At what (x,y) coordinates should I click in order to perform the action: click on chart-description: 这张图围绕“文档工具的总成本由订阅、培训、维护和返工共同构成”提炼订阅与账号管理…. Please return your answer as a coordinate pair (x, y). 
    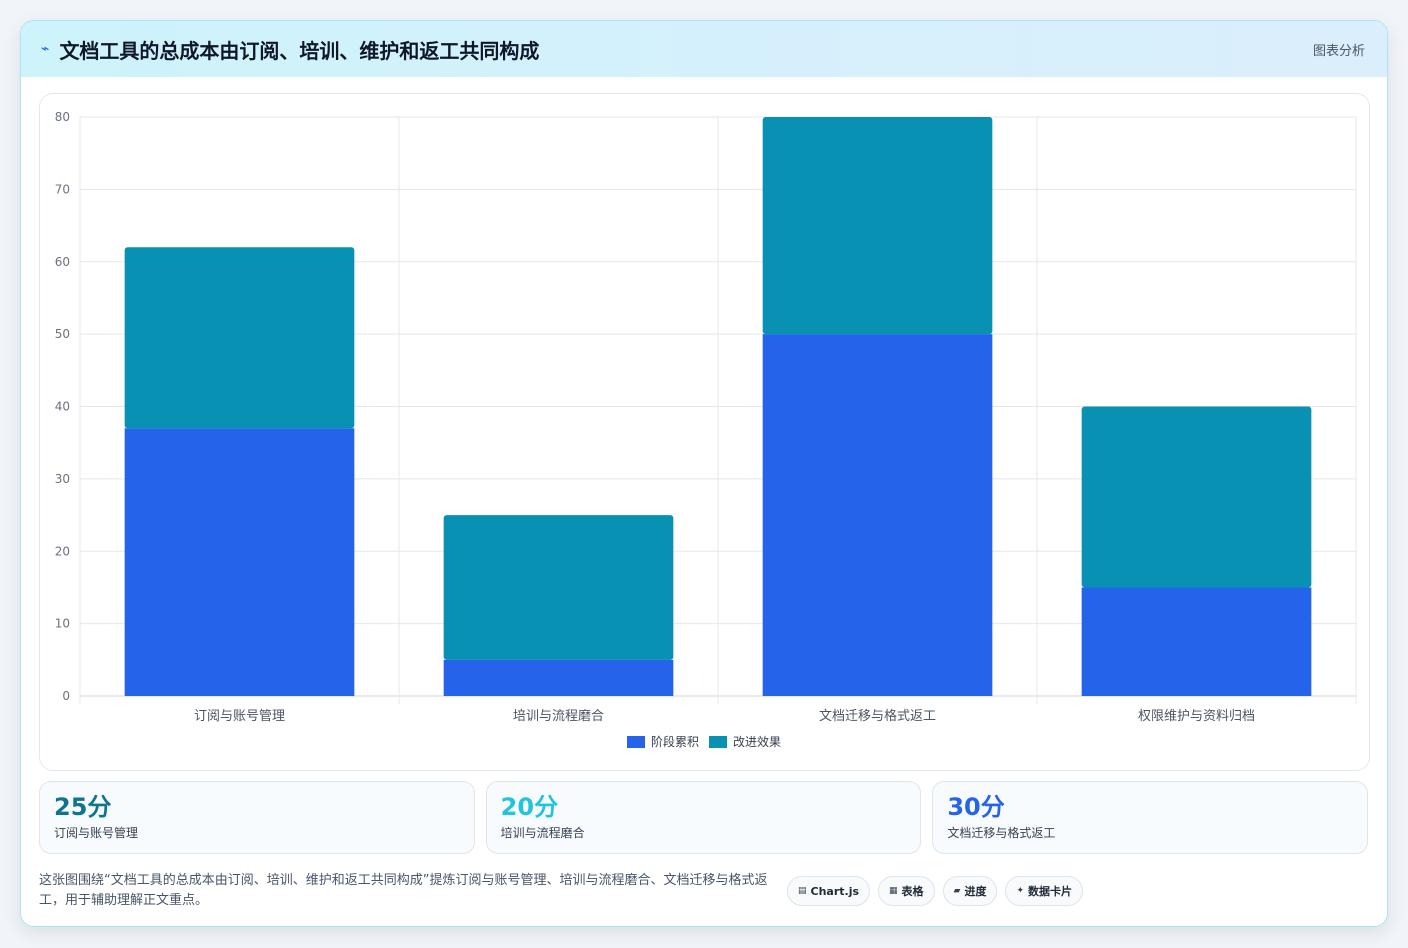
    Looking at the image, I should click on (403, 890).